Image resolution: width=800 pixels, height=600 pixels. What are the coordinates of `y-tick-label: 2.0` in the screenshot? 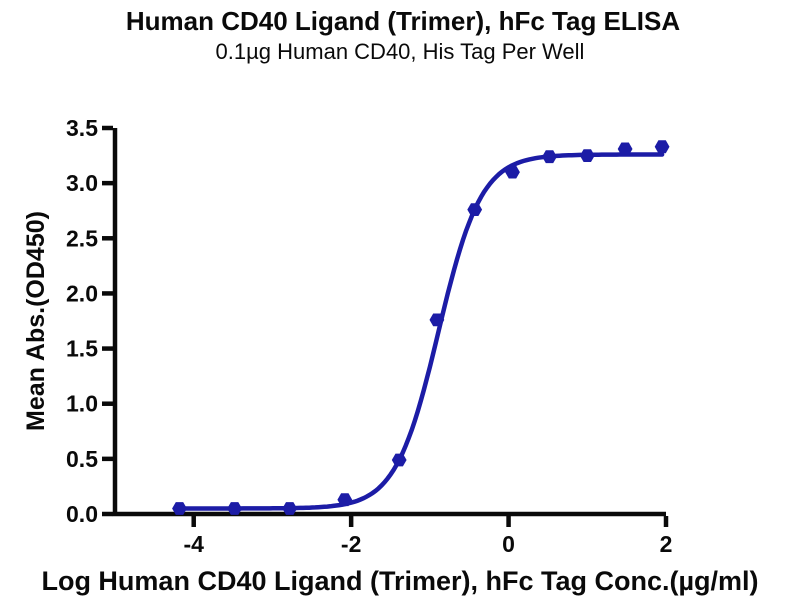 It's located at (82, 293).